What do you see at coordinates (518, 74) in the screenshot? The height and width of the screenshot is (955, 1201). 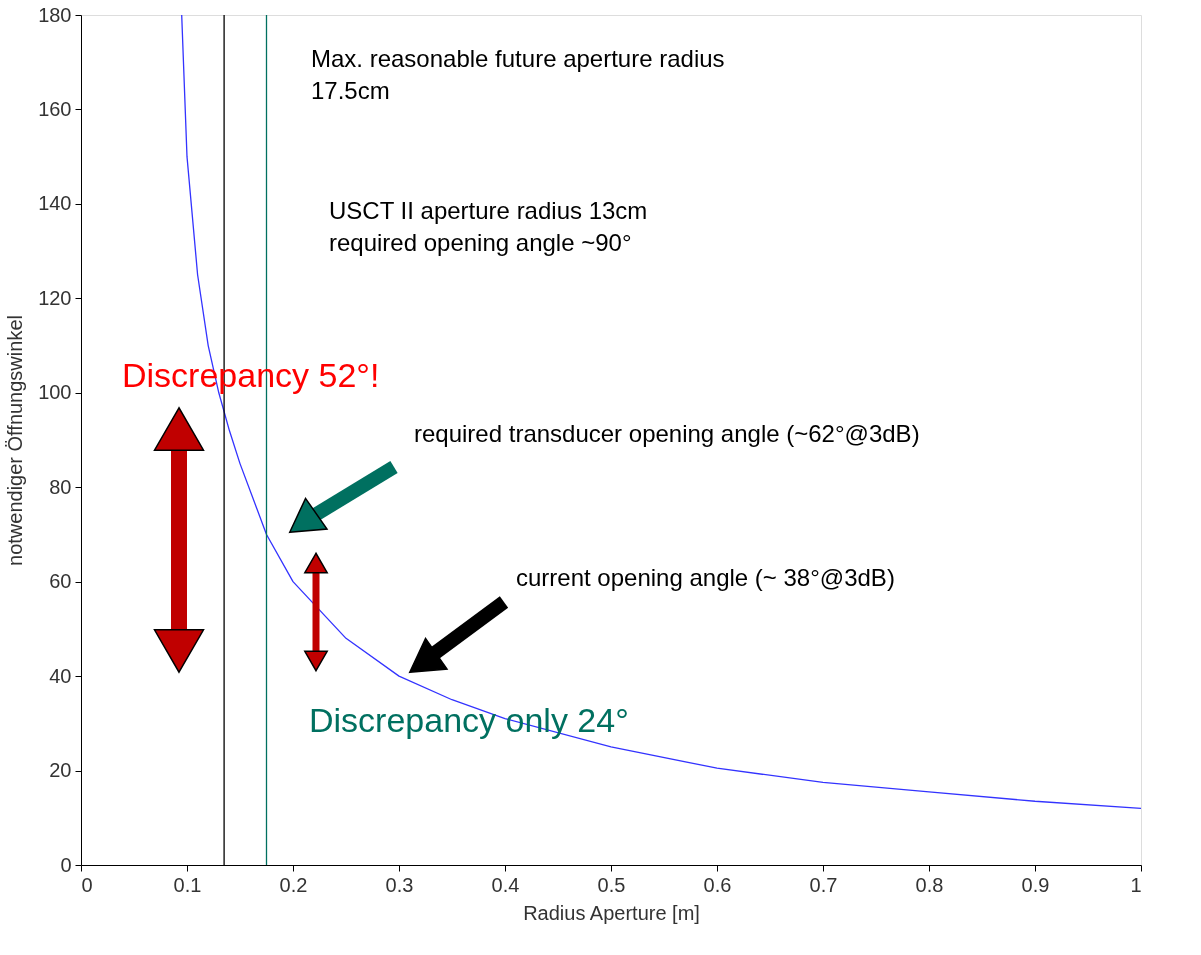 I see `annotation: Max. reasonable future aperture radius 17.5cm` at bounding box center [518, 74].